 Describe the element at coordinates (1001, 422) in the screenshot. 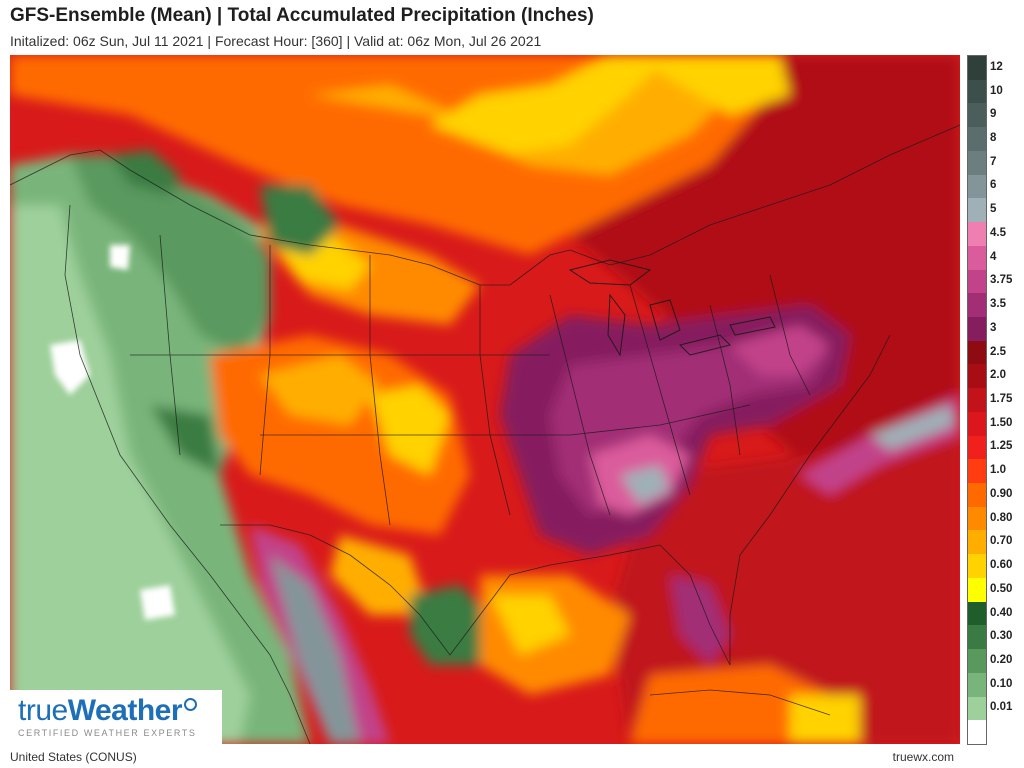

I see `legend-label: 1.50` at that location.